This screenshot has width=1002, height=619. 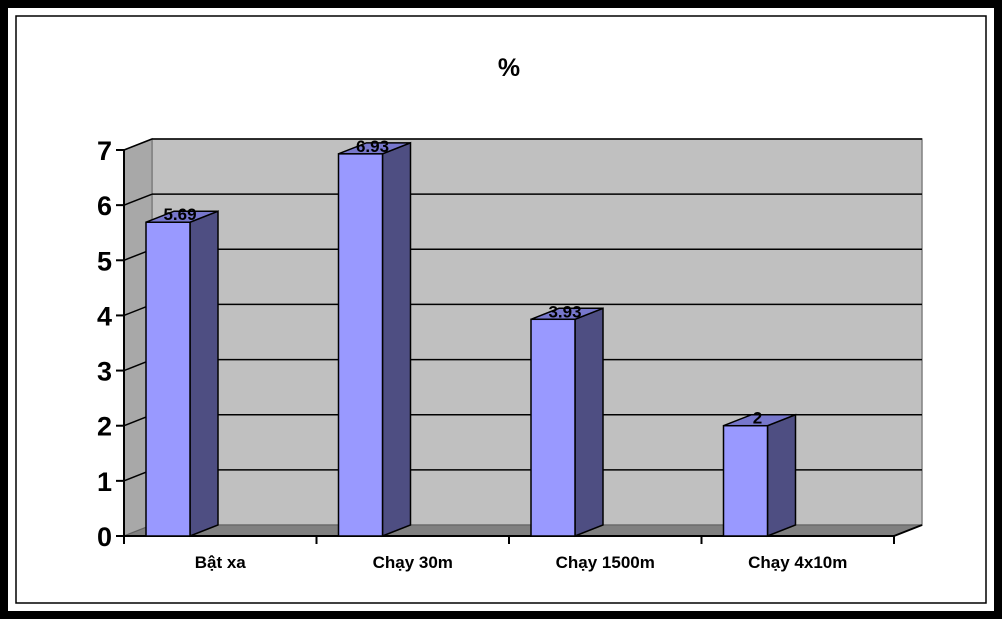 What do you see at coordinates (908, 530) in the screenshot?
I see `floor-edge` at bounding box center [908, 530].